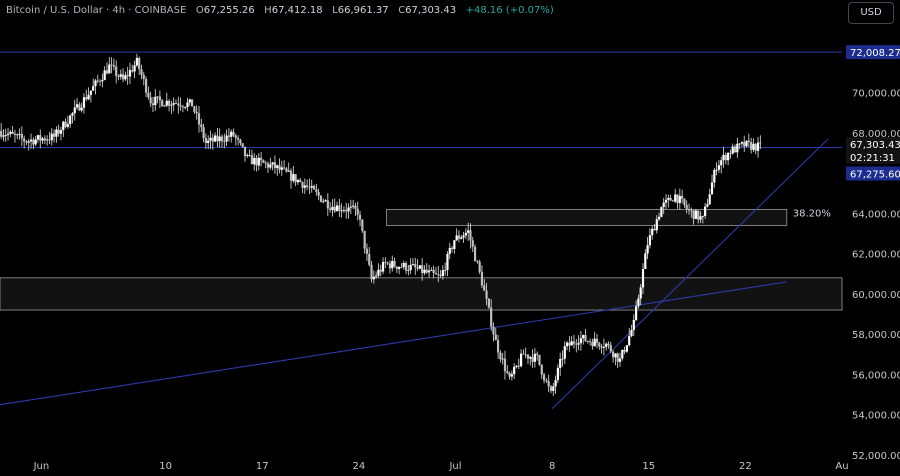 The height and width of the screenshot is (476, 900). Describe the element at coordinates (119, 10) in the screenshot. I see `interval: 4h` at that location.